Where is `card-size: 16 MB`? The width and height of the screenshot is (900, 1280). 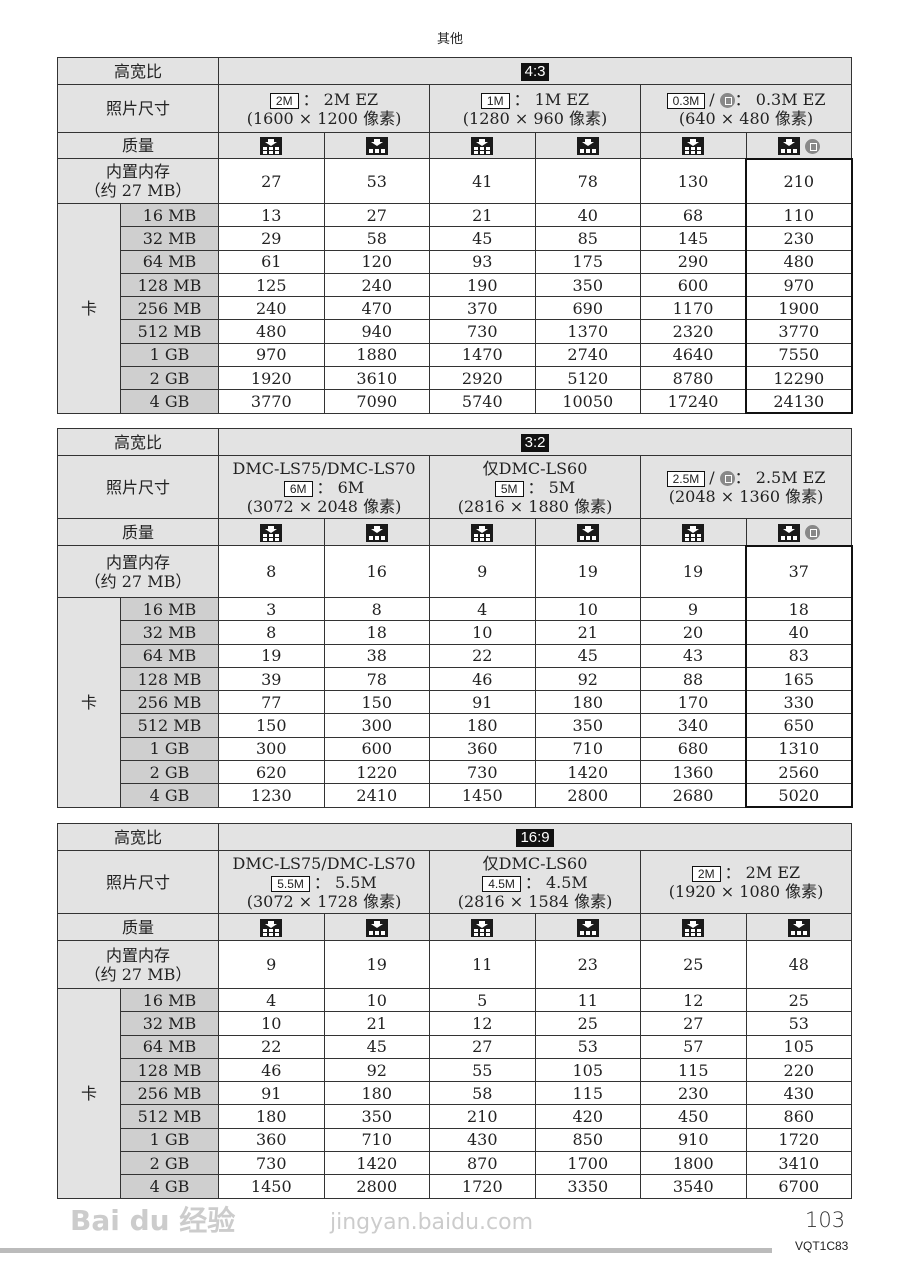 card-size: 16 MB is located at coordinates (169, 609).